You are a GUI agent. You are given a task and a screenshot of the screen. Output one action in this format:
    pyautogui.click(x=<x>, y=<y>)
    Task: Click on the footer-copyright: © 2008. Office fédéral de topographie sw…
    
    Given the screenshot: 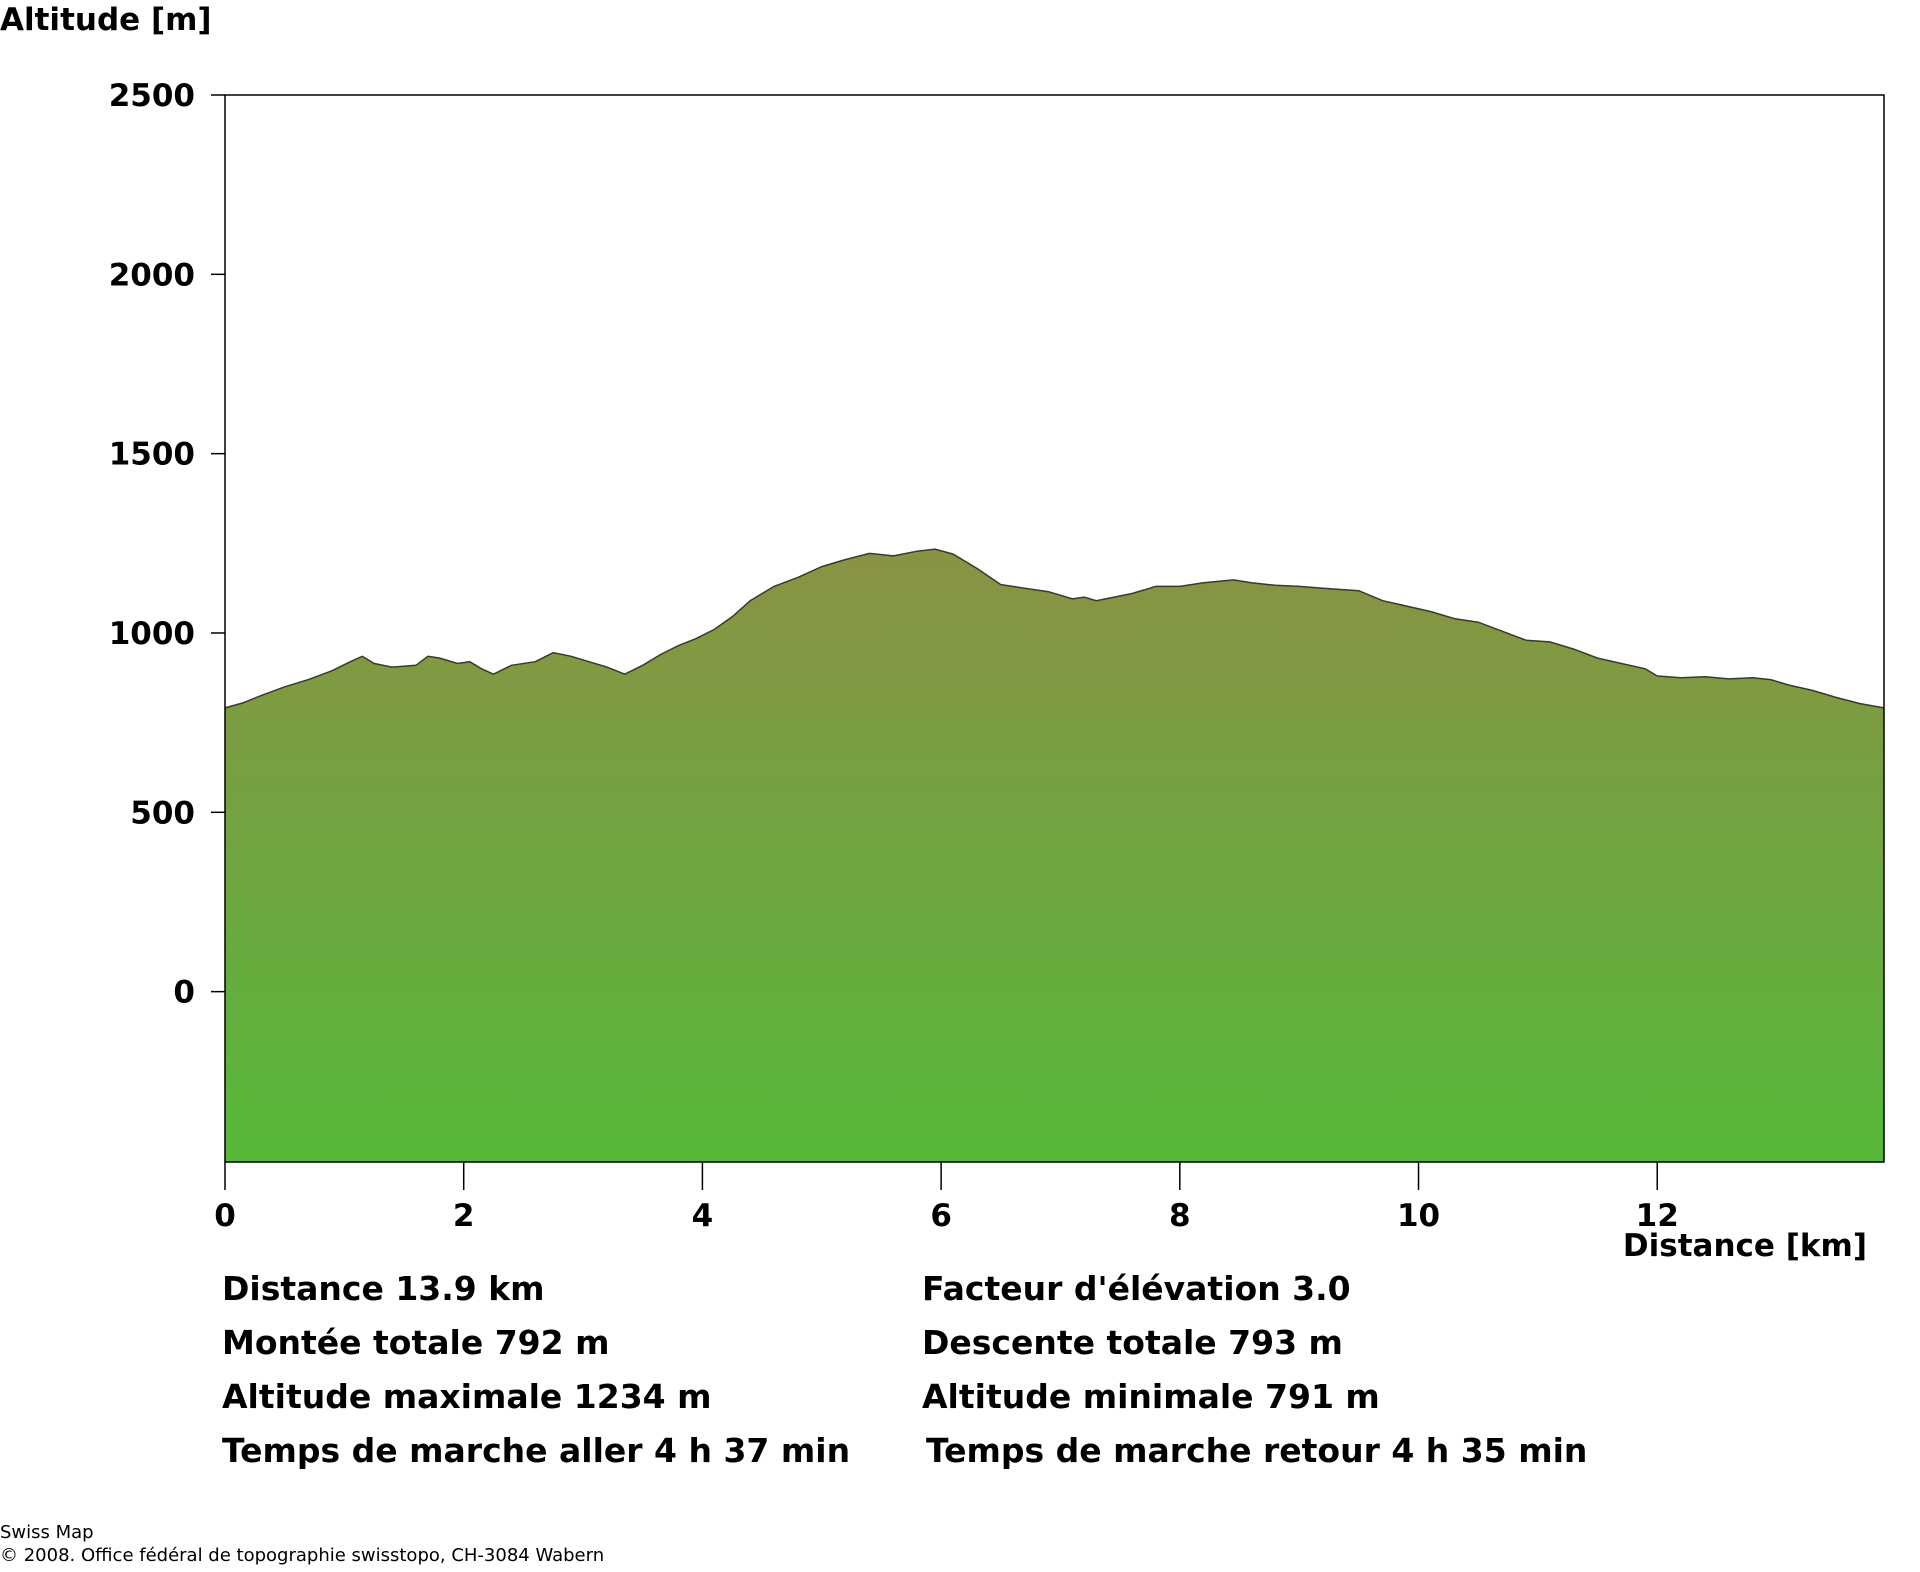 What is the action you would take?
    pyautogui.click(x=302, y=1555)
    